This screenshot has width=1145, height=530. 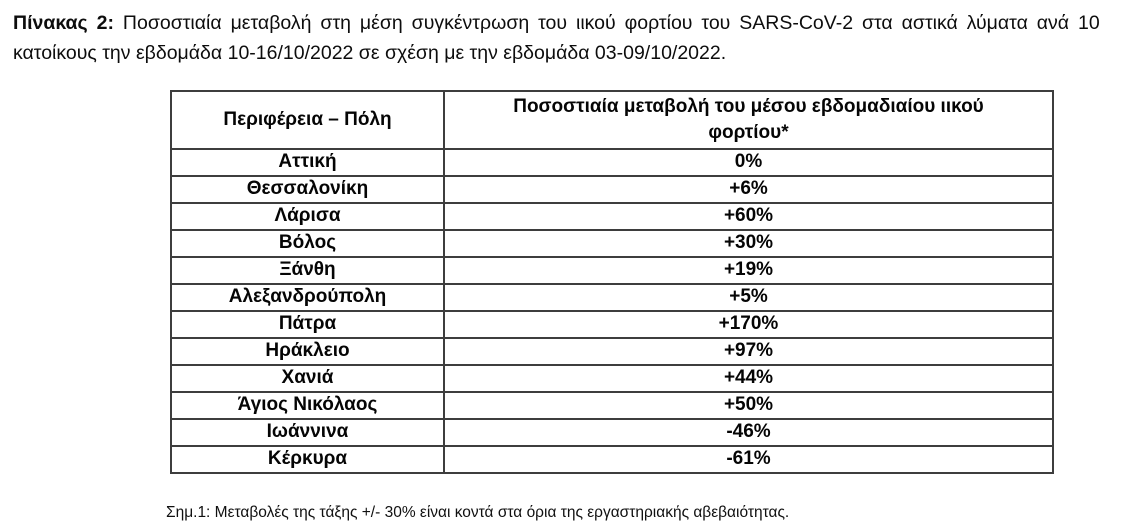 I want to click on table-row: Ιωάννινα -46%, so click(x=612, y=432).